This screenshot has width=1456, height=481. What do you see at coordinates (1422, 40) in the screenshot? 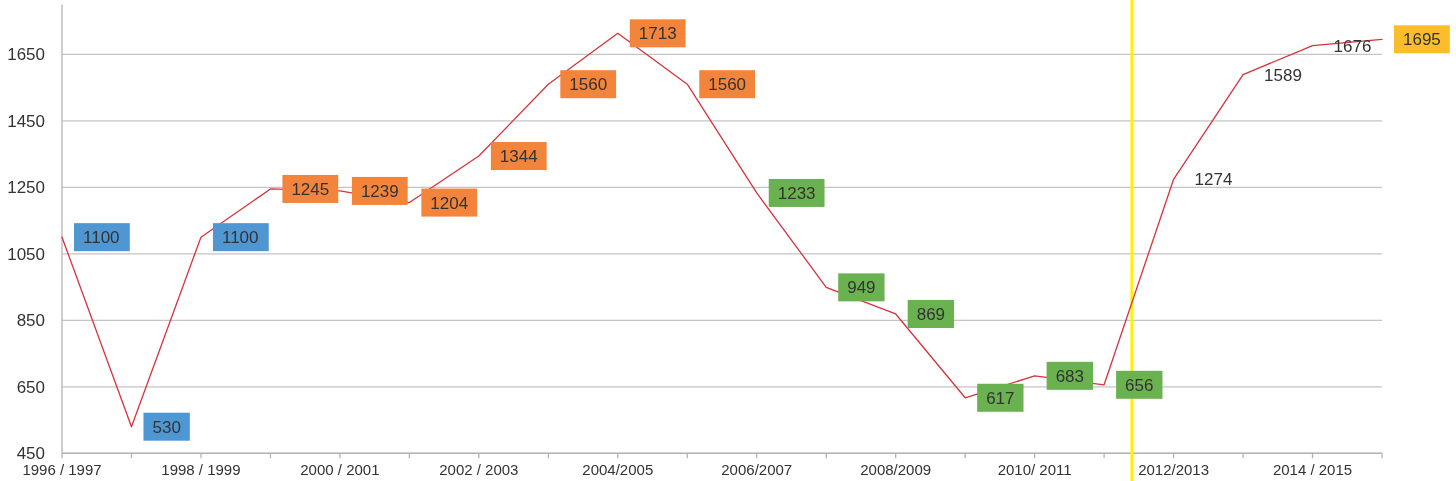
I see `data-label: 1695` at bounding box center [1422, 40].